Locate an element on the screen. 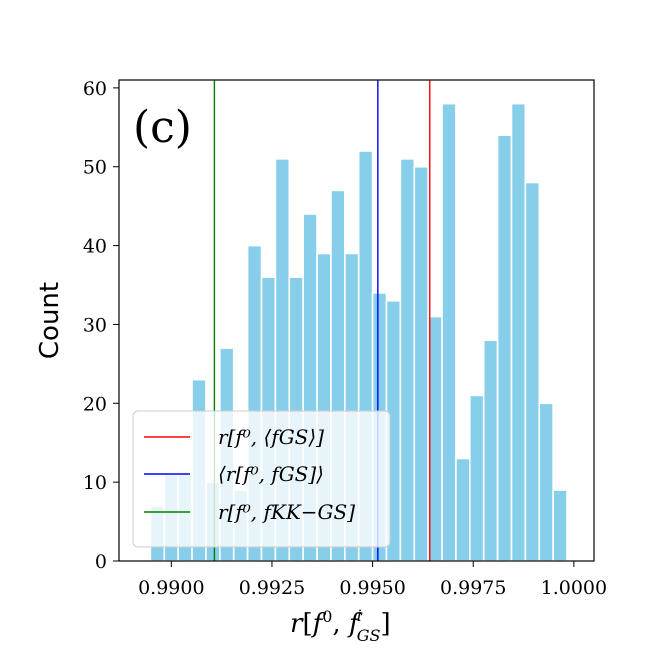  panel-label: (c) is located at coordinates (162, 127).